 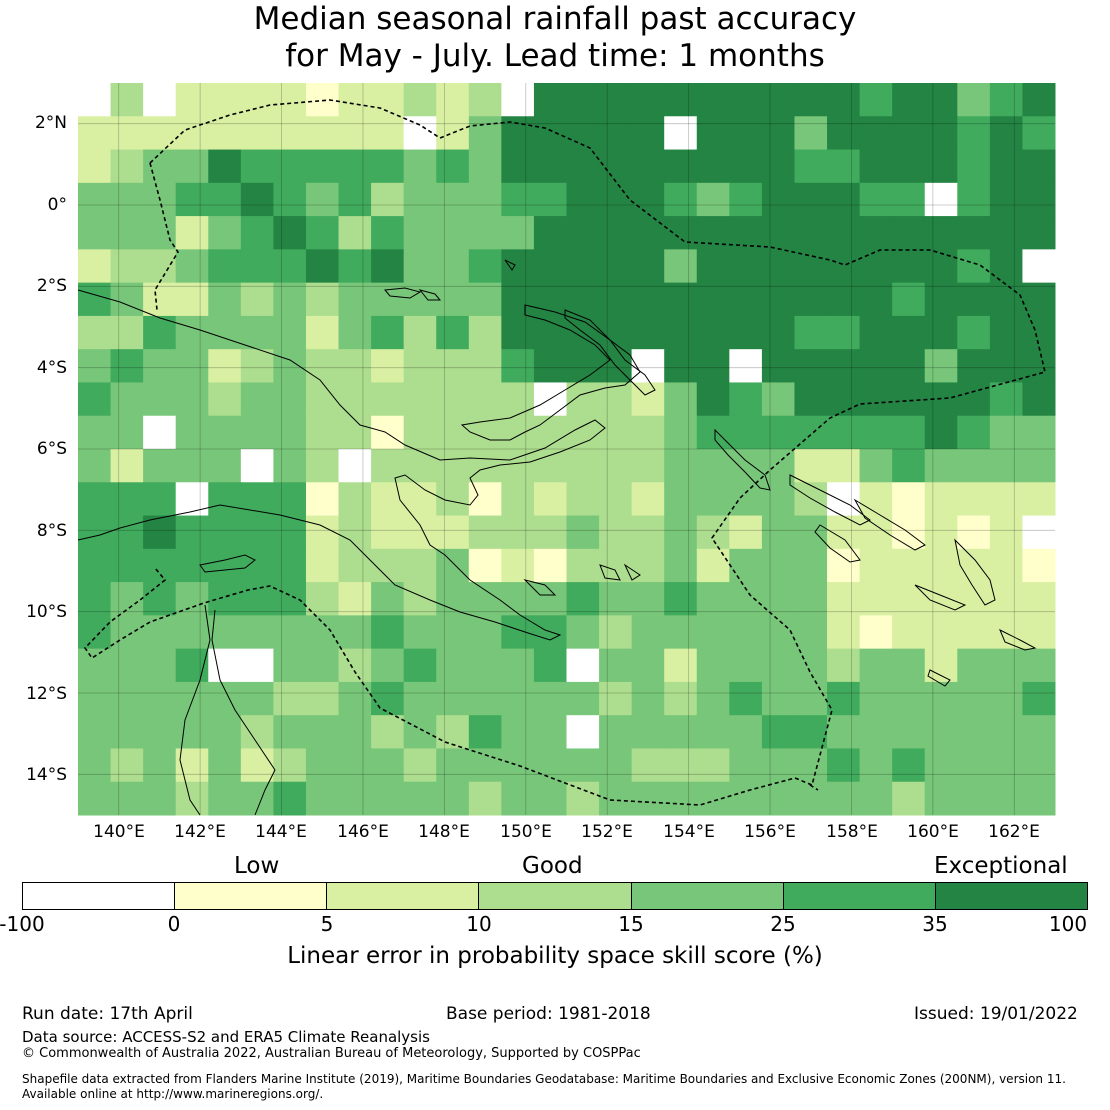 I want to click on lon-label: 140°E, so click(x=119, y=832).